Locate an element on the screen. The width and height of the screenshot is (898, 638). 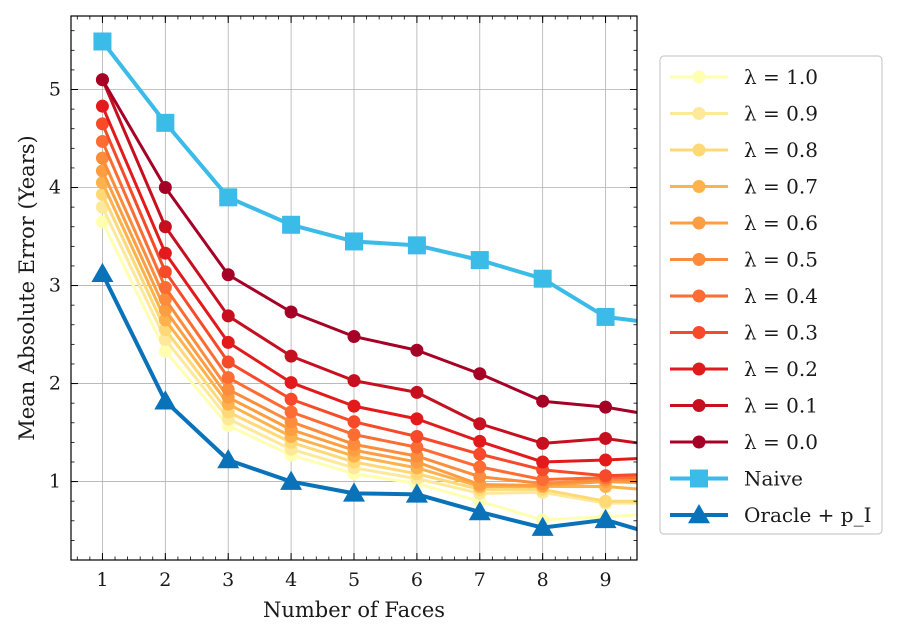
x-tick-label: 6 is located at coordinates (417, 580).